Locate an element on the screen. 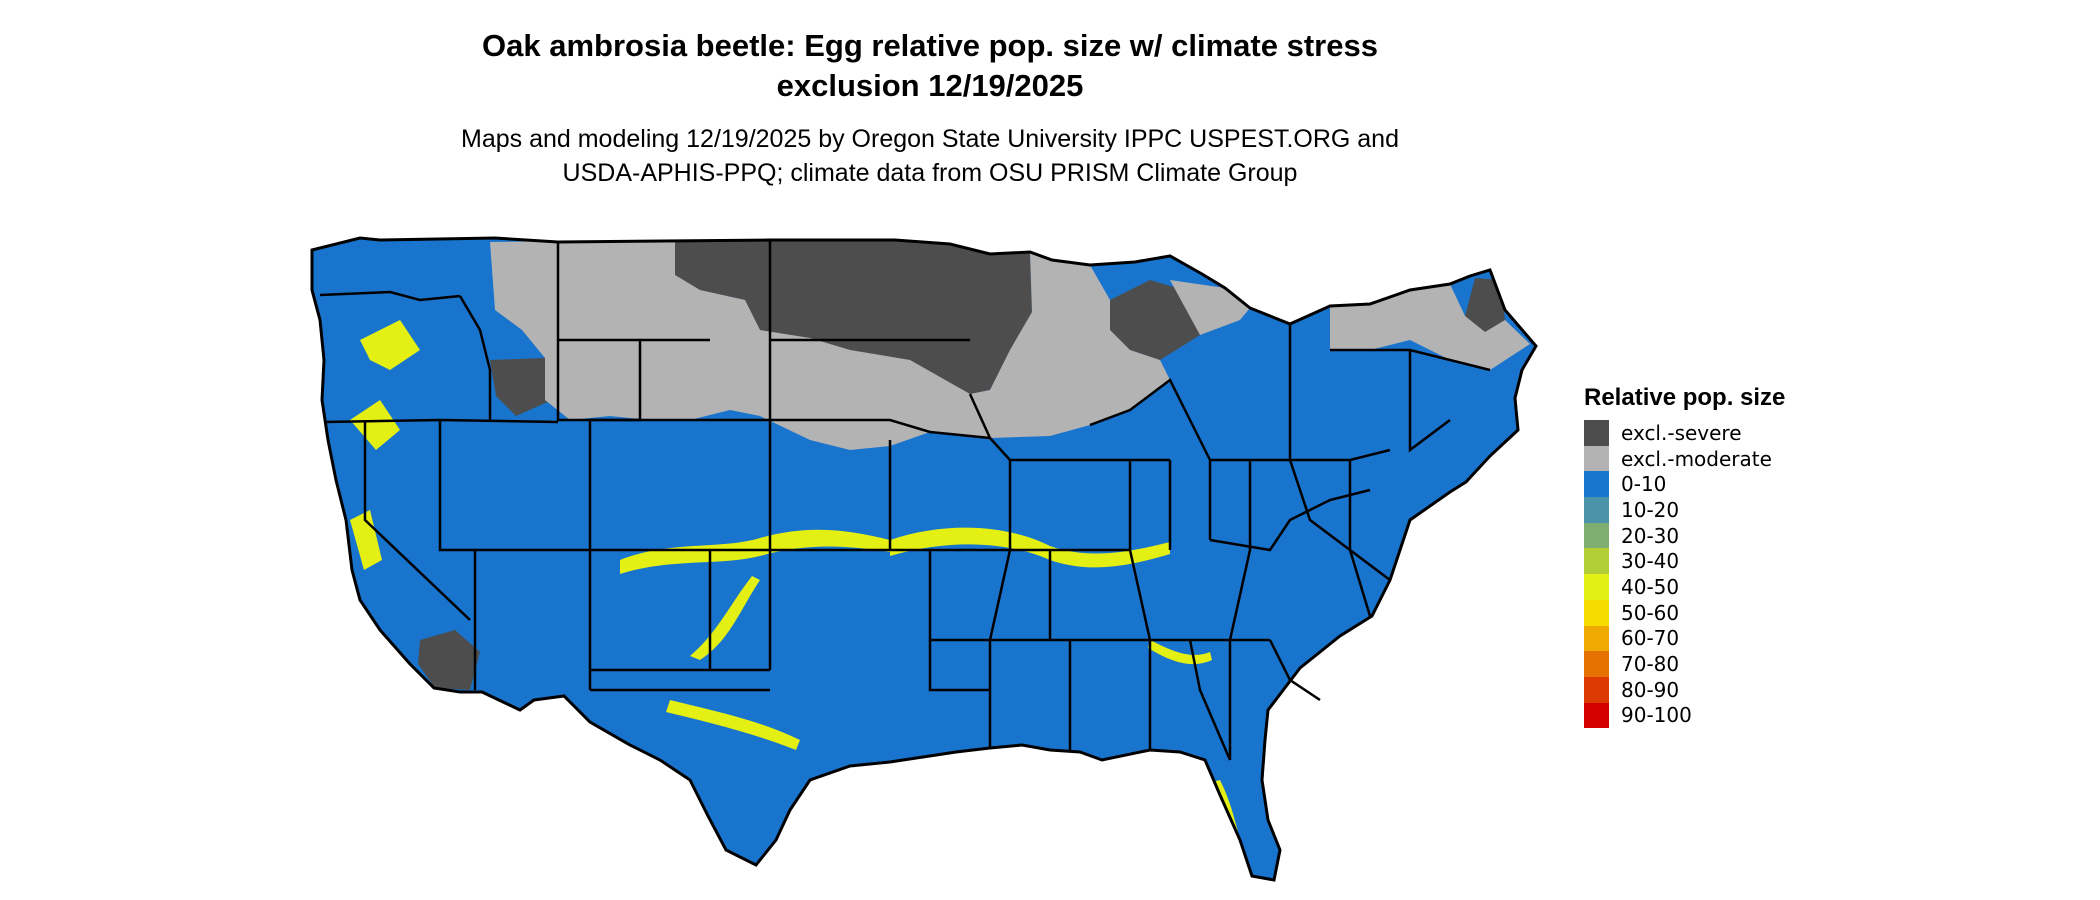  legend-label: 20-30 is located at coordinates (1650, 535).